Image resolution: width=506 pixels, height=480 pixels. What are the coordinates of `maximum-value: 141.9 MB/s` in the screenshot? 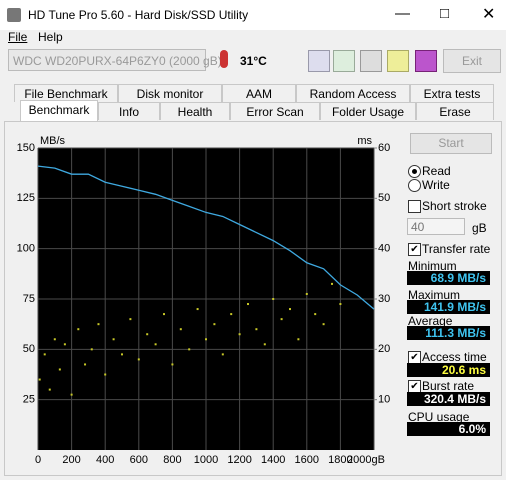 It's located at (448, 307).